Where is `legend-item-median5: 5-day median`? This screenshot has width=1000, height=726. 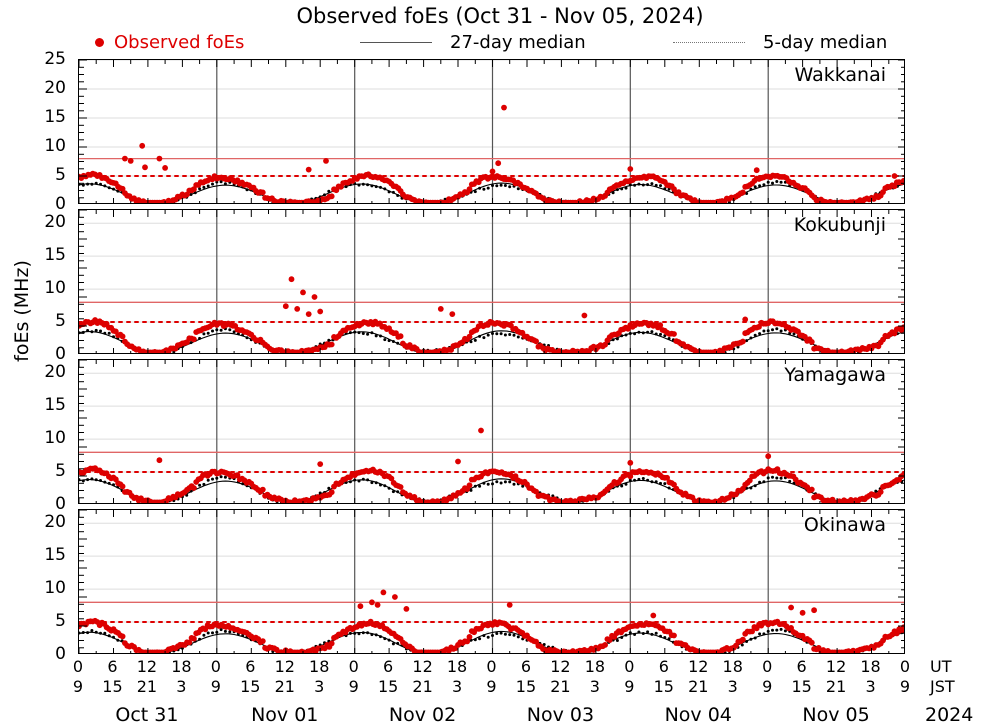
legend-item-median5: 5-day median is located at coordinates (780, 42).